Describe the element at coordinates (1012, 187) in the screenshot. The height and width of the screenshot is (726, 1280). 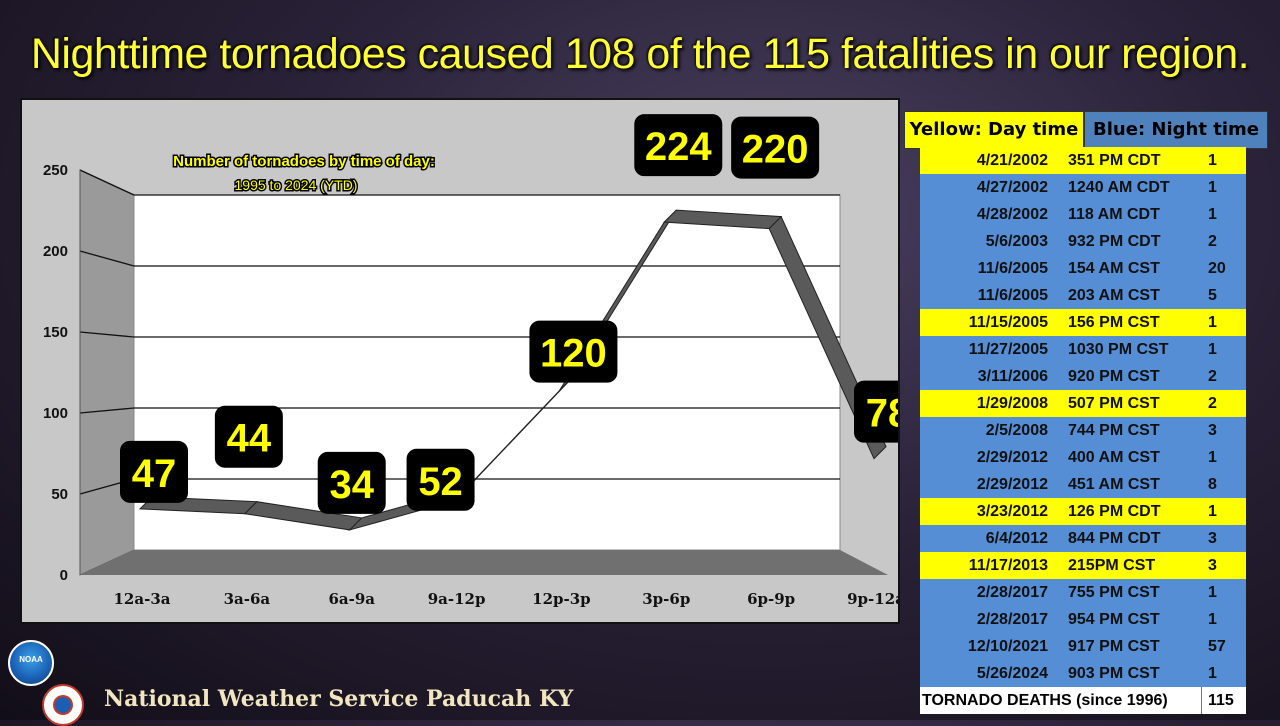
I see `fatality-date: 4/27/2002` at that location.